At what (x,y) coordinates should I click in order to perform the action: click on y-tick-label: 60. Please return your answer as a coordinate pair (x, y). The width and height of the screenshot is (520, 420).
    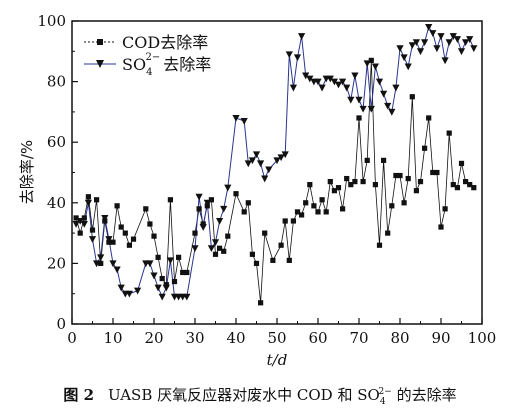
    Looking at the image, I should click on (56, 142).